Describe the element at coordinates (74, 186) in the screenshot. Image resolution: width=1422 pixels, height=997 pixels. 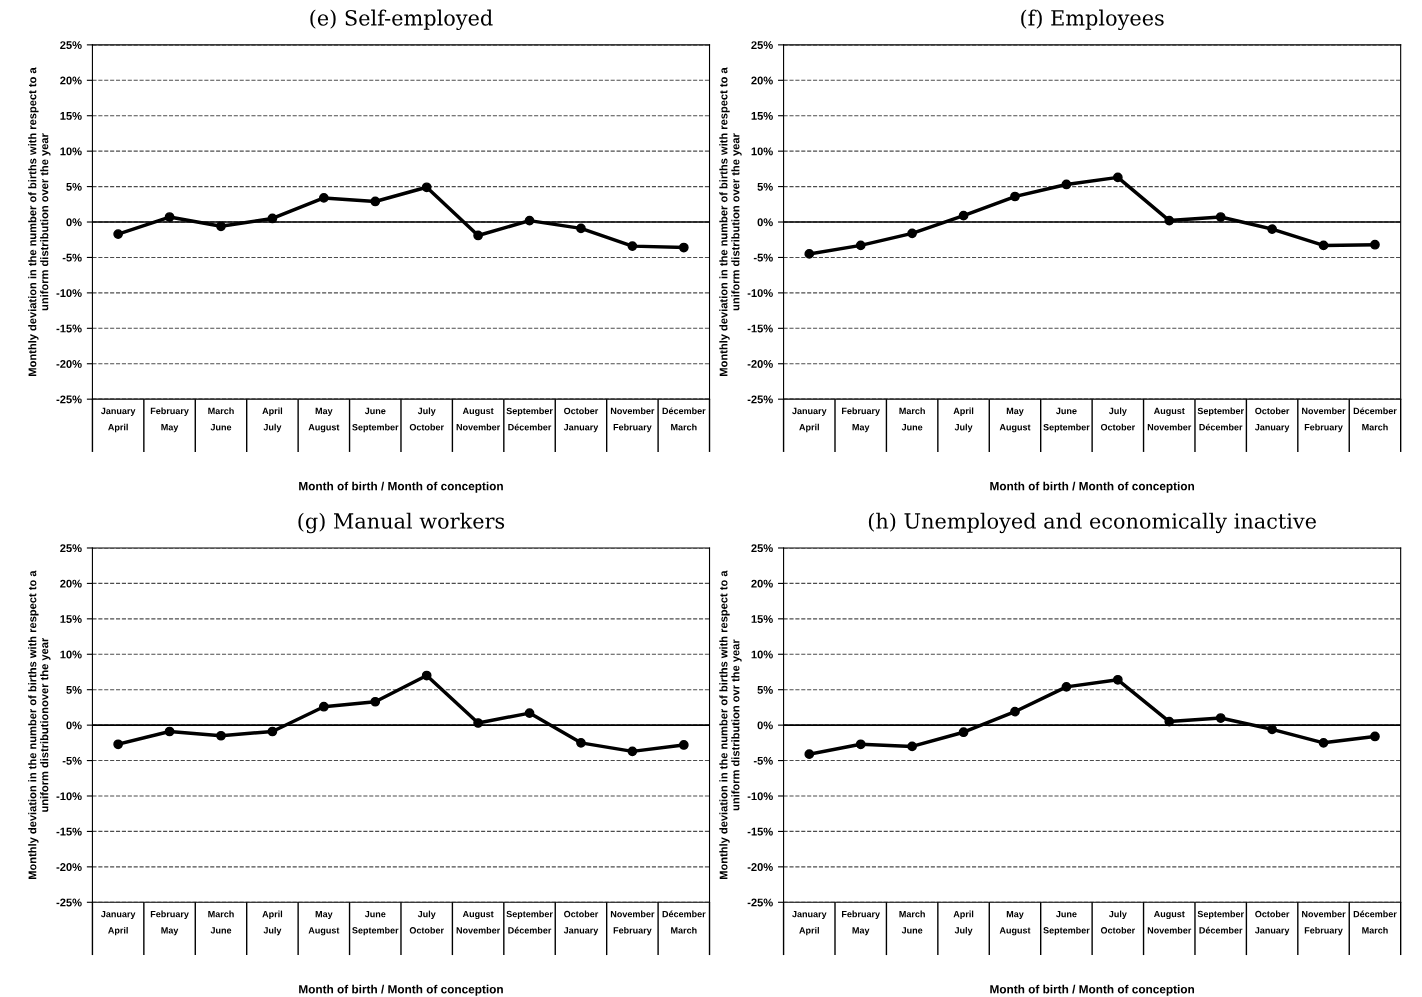
I see `y-tick-label: 5%` at that location.